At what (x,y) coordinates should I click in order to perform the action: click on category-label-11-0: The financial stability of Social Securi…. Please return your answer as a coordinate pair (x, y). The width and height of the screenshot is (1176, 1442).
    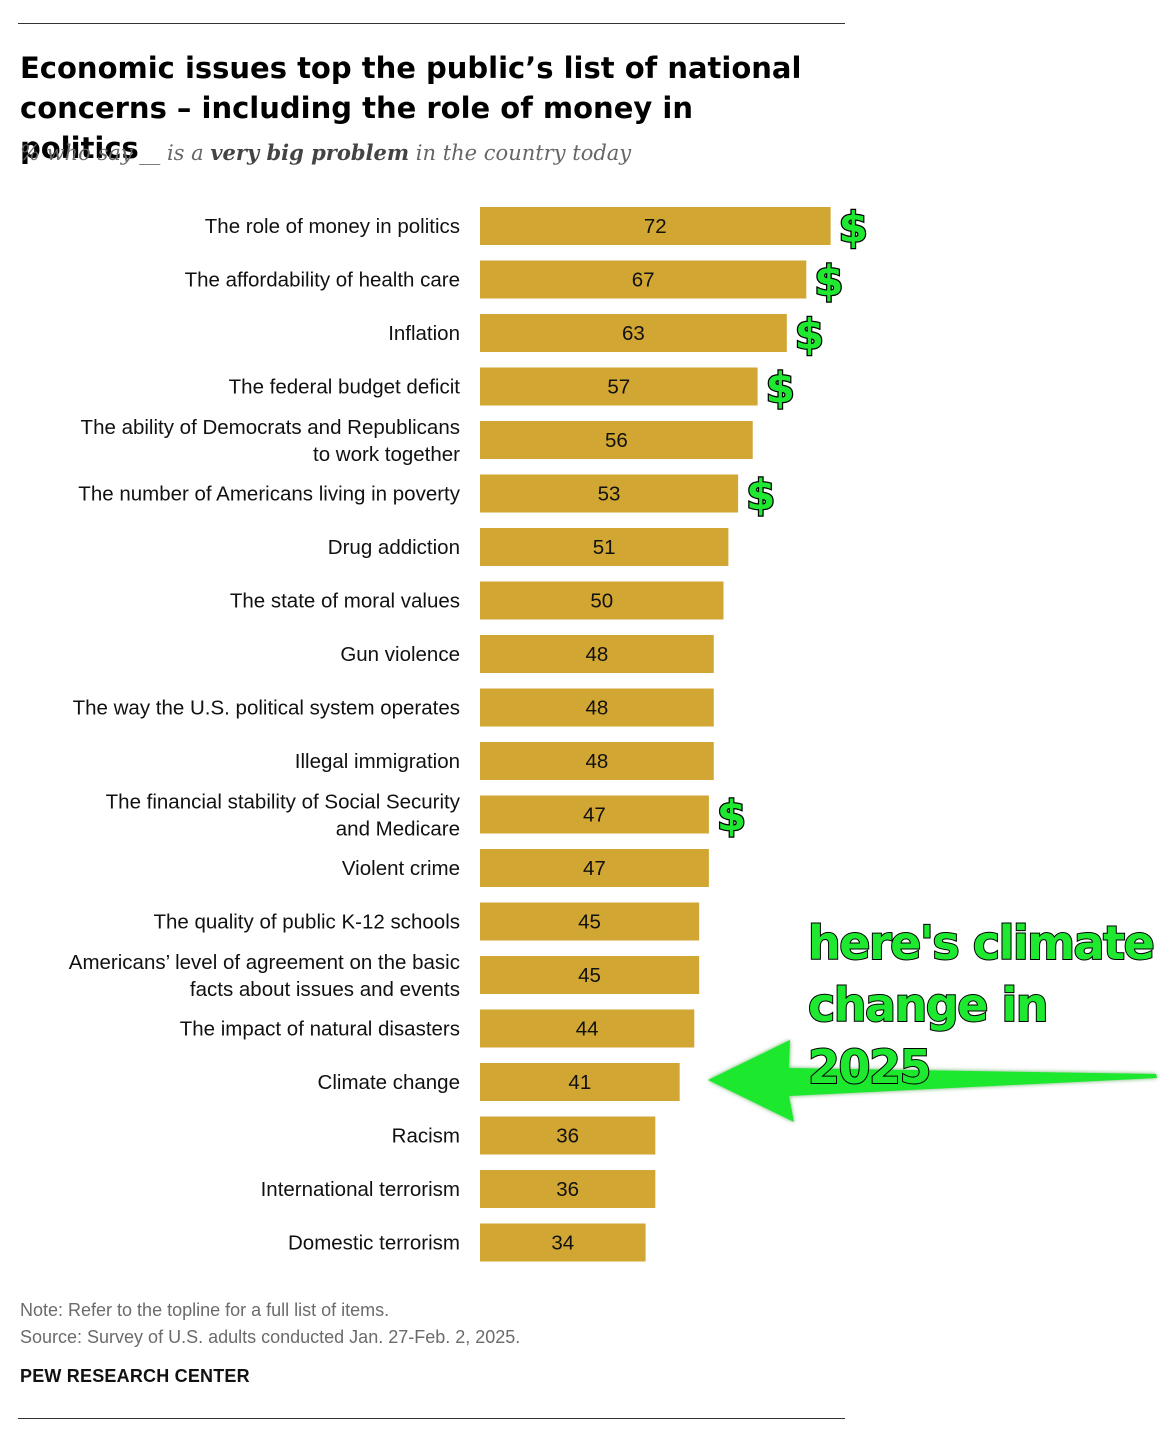
    Looking at the image, I should click on (283, 802).